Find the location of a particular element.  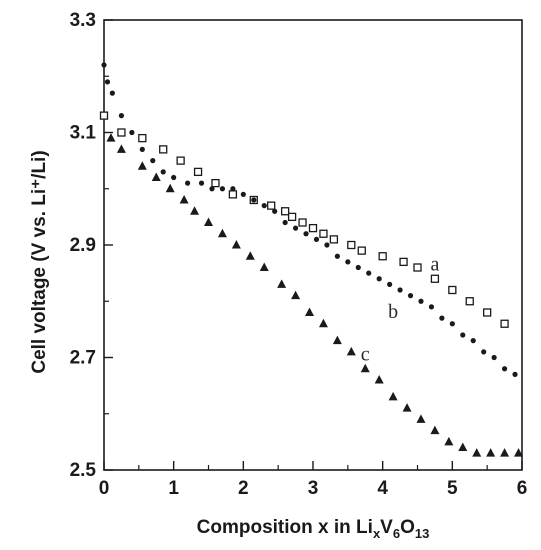

y-tick-label: 3.1 is located at coordinates (83, 133).